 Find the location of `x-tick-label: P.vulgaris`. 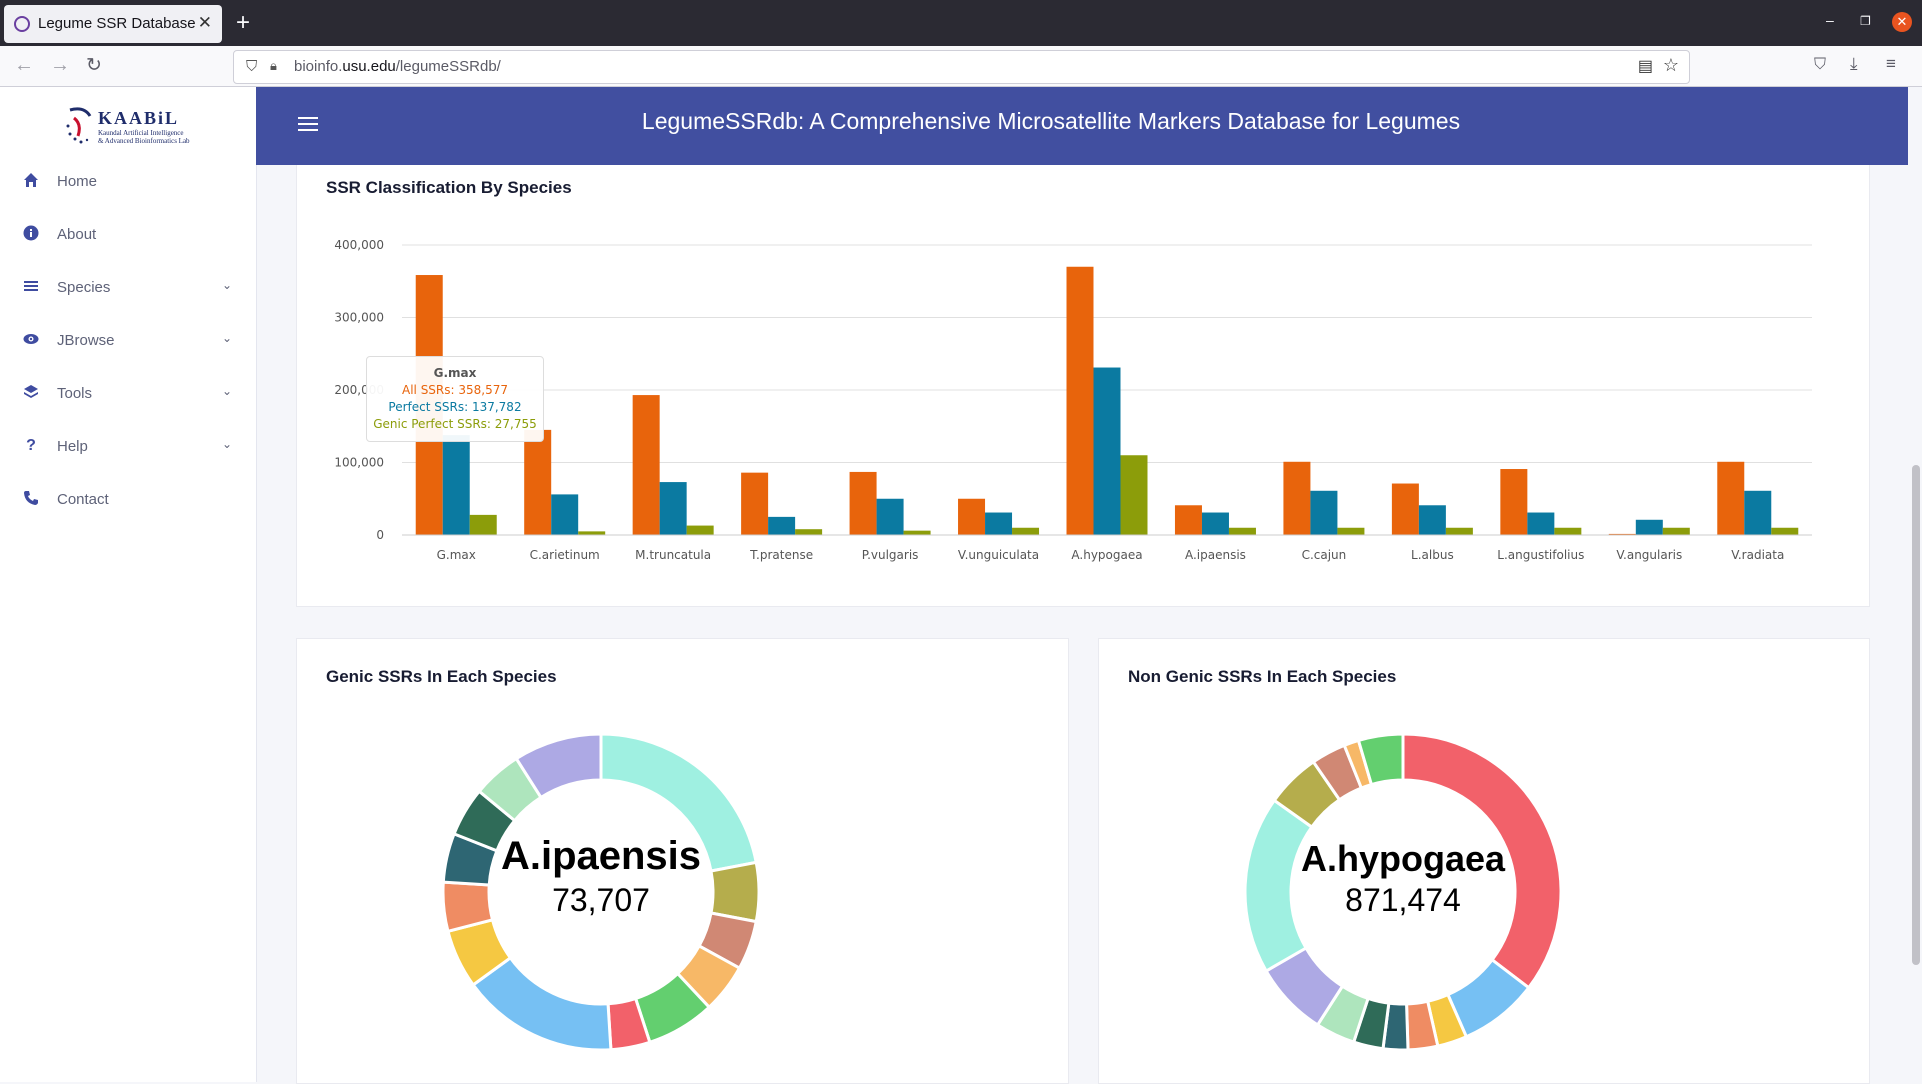

x-tick-label: P.vulgaris is located at coordinates (890, 555).